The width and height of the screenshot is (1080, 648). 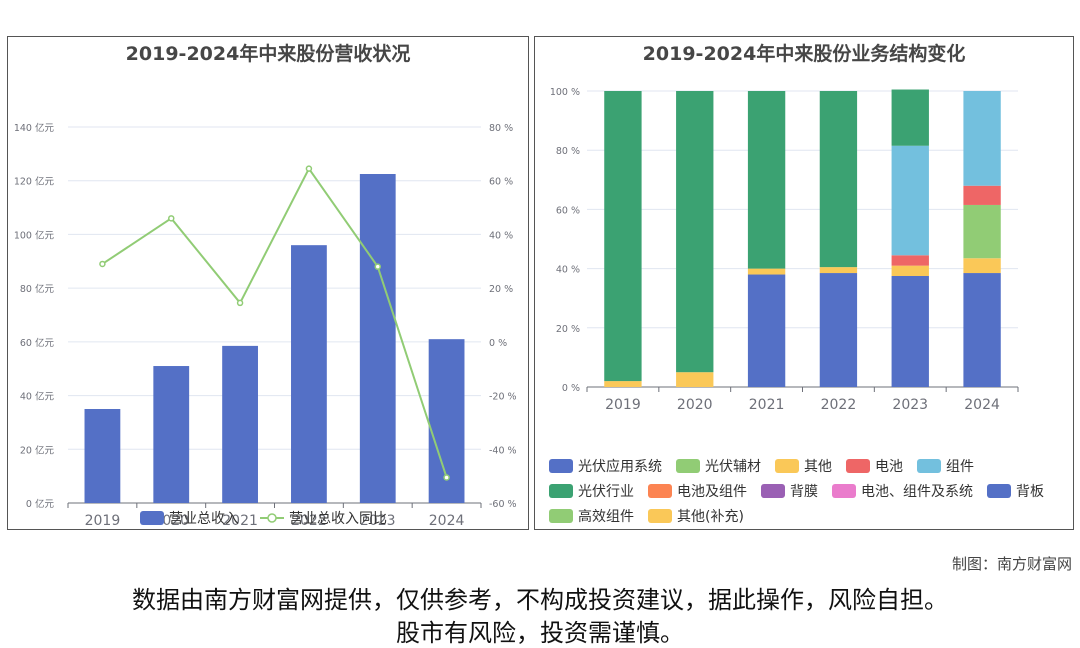 What do you see at coordinates (540, 600) in the screenshot?
I see `disclaimer-line-1: 数据由南方财富网提供，仅供参考，不构成投资建议，据此操作，风险自担。` at bounding box center [540, 600].